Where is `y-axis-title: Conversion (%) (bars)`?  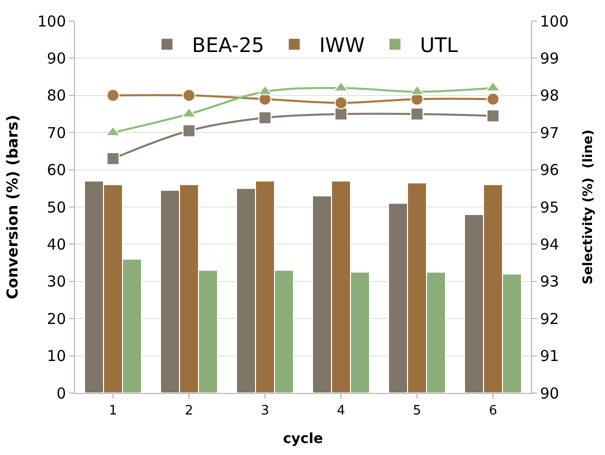
y-axis-title: Conversion (%) (bars) is located at coordinates (13, 207).